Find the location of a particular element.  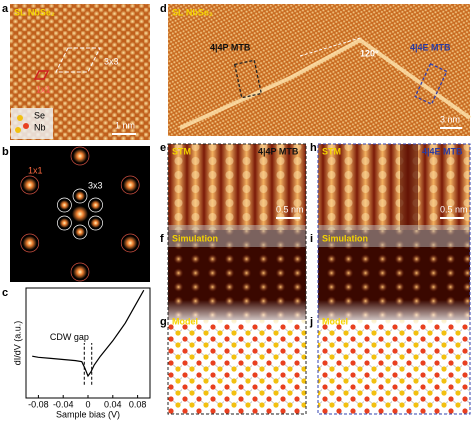

panel-label: i is located at coordinates (311, 239).